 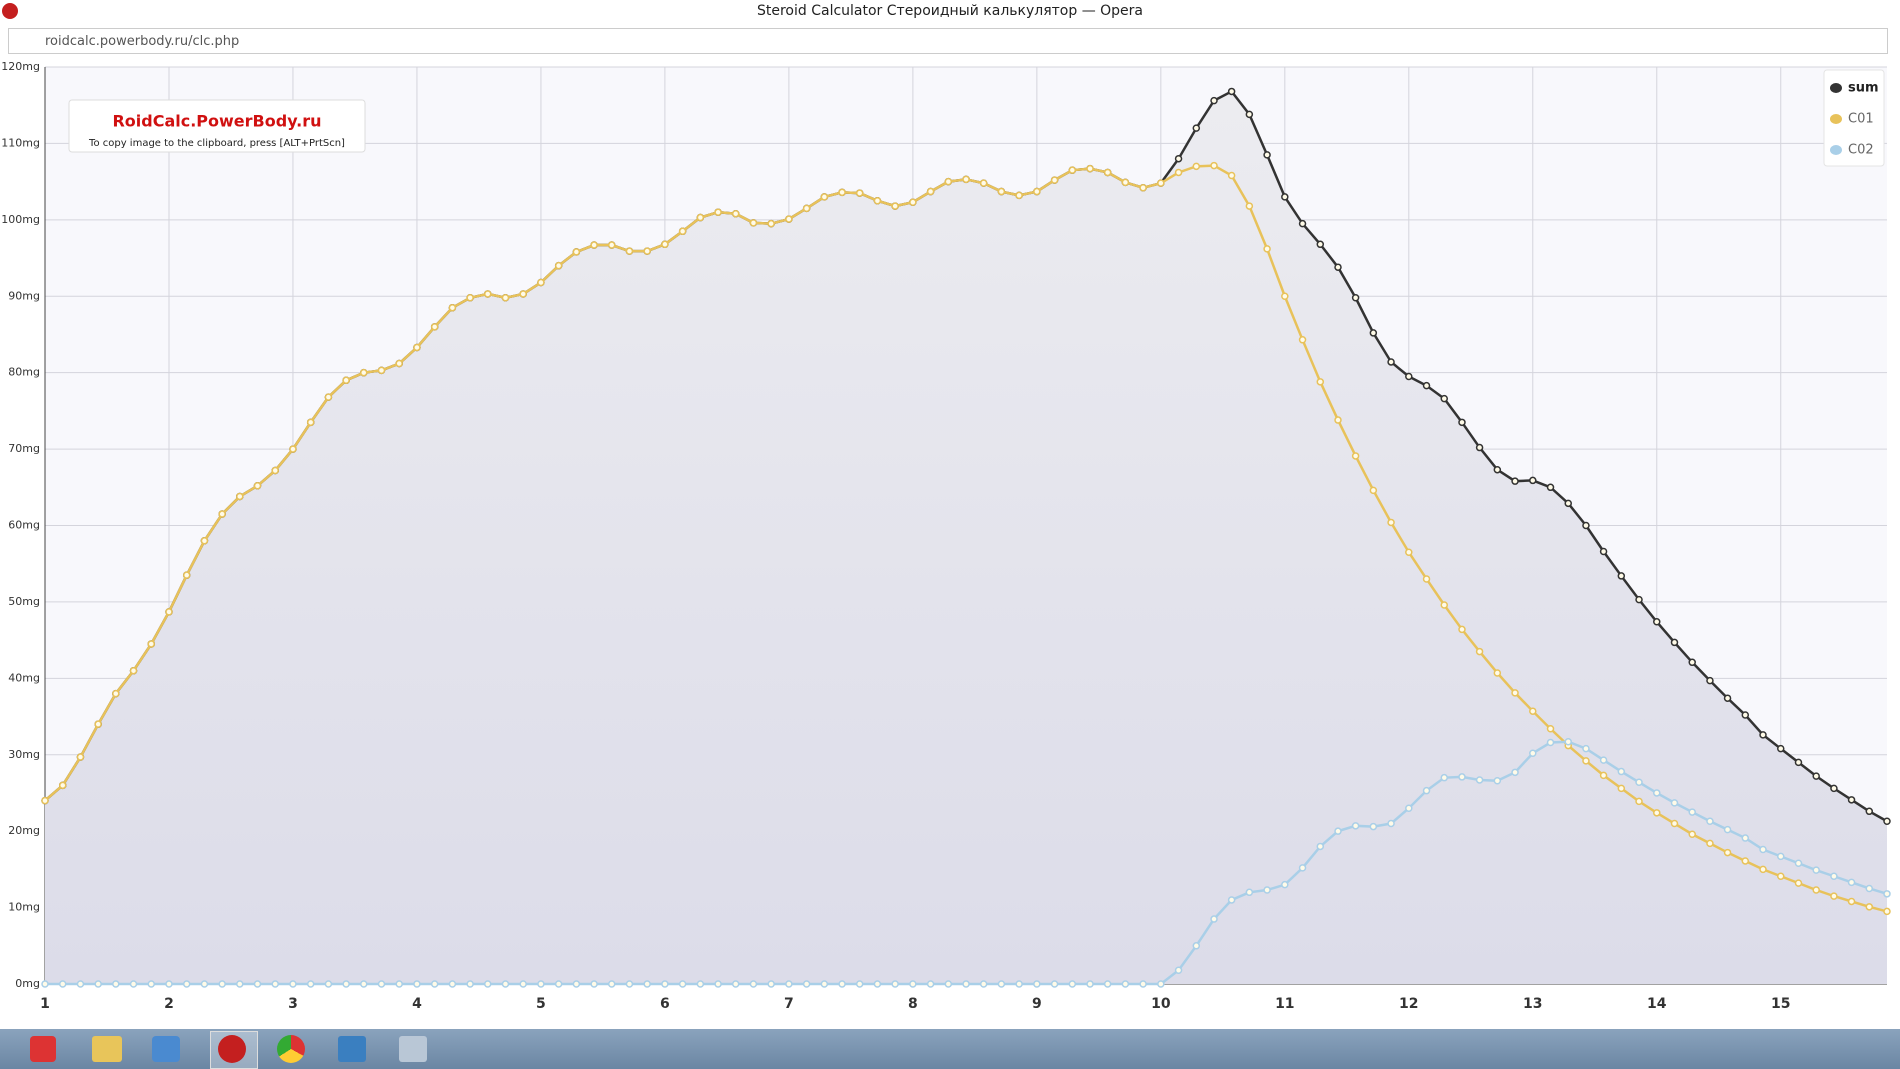 What do you see at coordinates (293, 1004) in the screenshot?
I see `x-tick-label: 3` at bounding box center [293, 1004].